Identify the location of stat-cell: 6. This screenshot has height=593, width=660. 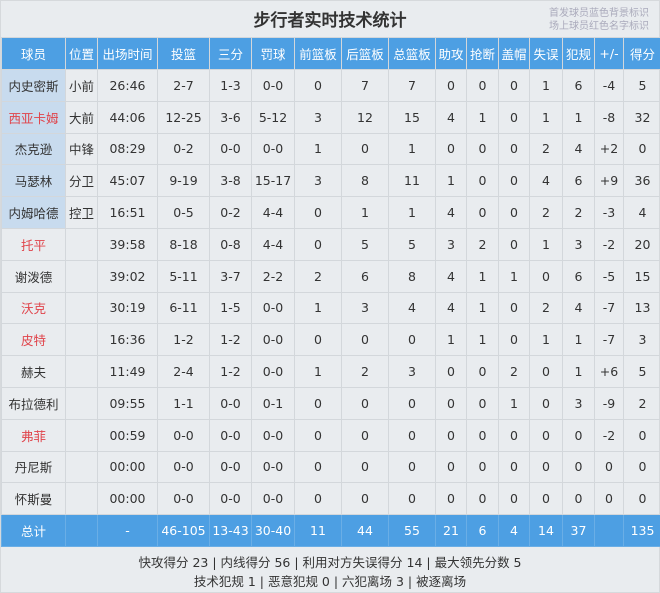
(365, 276).